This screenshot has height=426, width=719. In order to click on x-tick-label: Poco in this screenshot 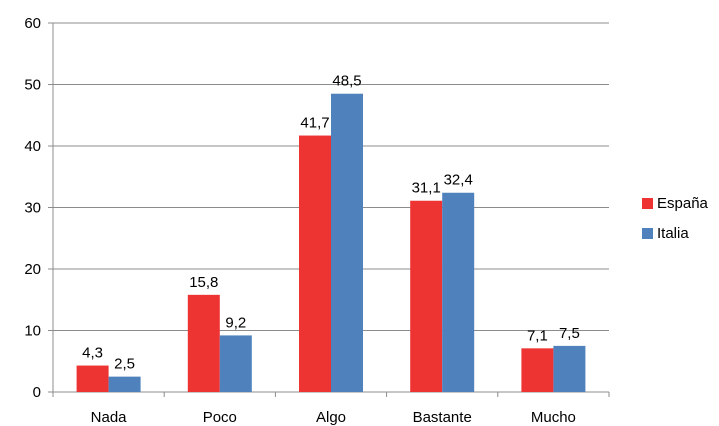, I will do `click(220, 417)`.